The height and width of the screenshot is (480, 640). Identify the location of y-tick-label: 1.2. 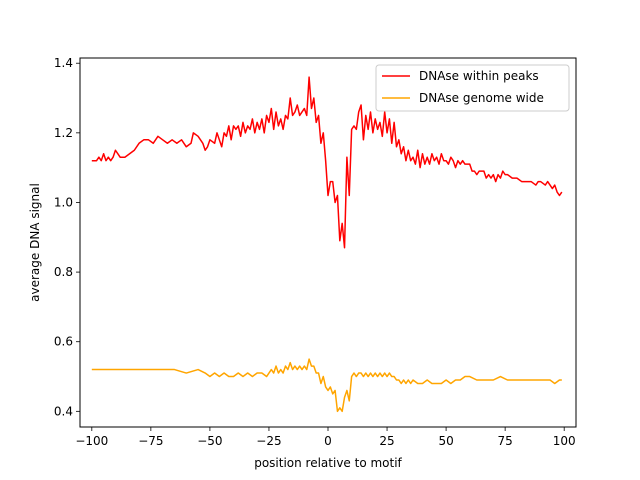
(63, 133).